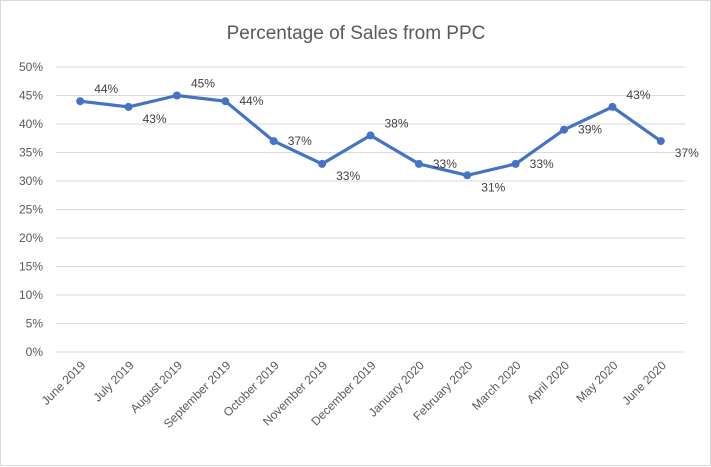  I want to click on y-axis: 0% 5% 10% 15% 20% 25% 30% 35% 40% 45% 50%, so click(31, 209).